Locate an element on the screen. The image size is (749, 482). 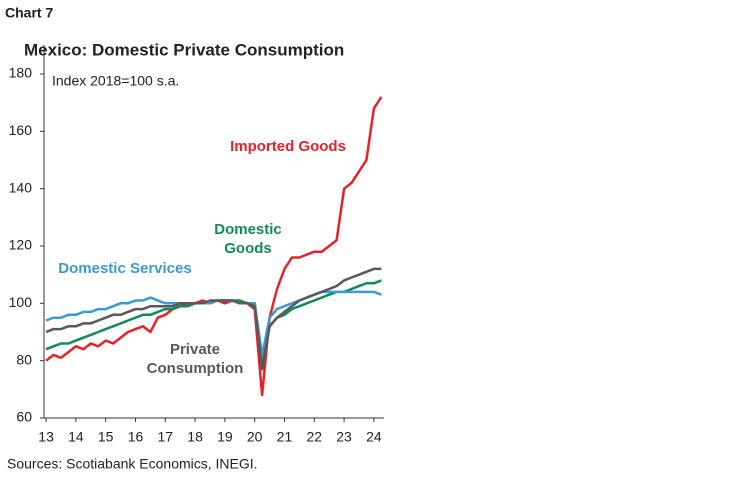
series-label: Domestic Services is located at coordinates (125, 268).